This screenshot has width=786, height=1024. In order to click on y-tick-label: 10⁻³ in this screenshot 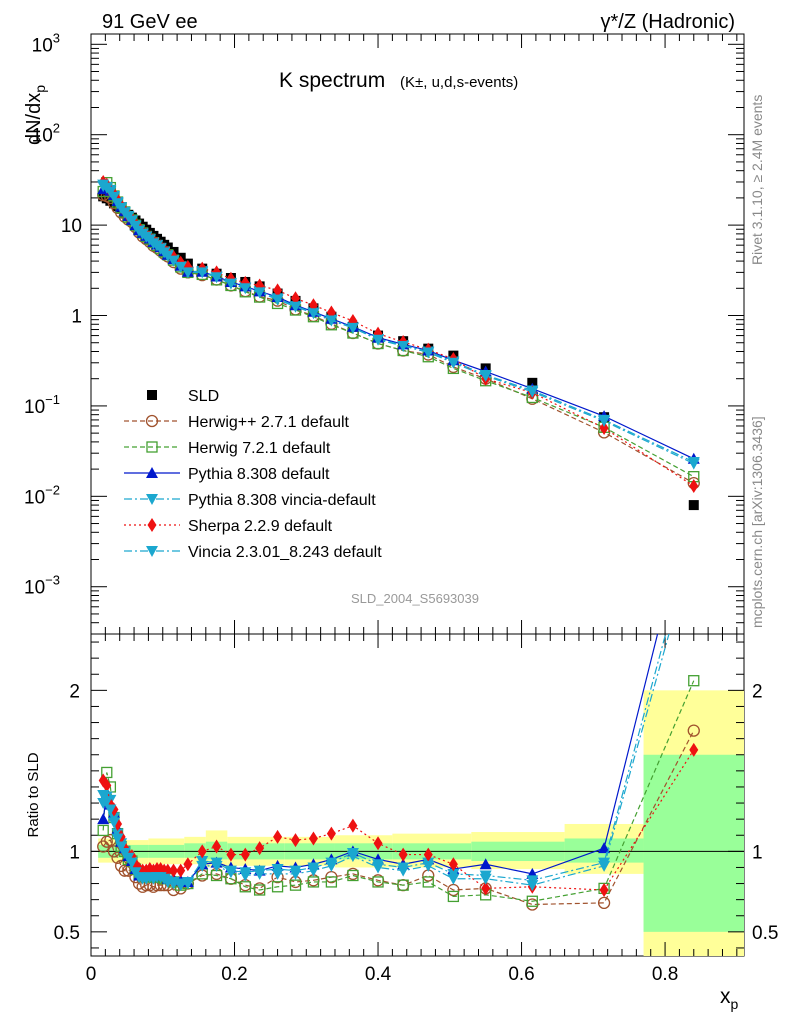, I will do `click(42, 586)`.